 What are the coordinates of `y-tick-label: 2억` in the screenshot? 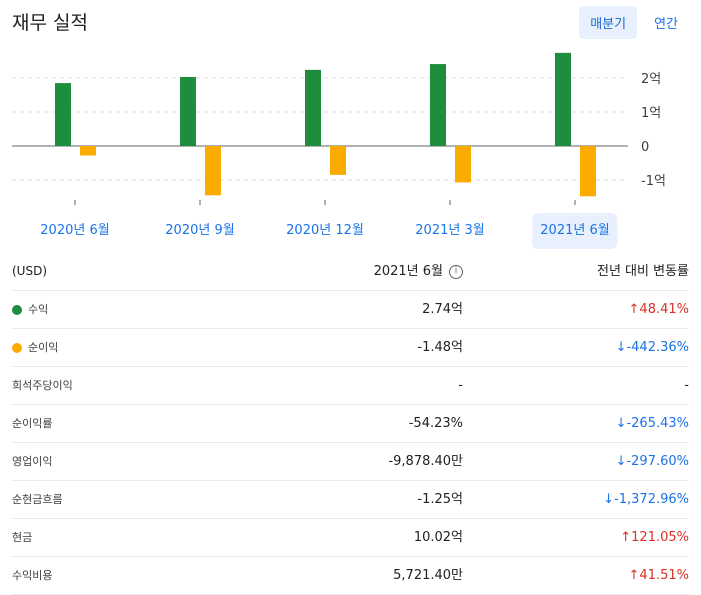 It's located at (651, 79).